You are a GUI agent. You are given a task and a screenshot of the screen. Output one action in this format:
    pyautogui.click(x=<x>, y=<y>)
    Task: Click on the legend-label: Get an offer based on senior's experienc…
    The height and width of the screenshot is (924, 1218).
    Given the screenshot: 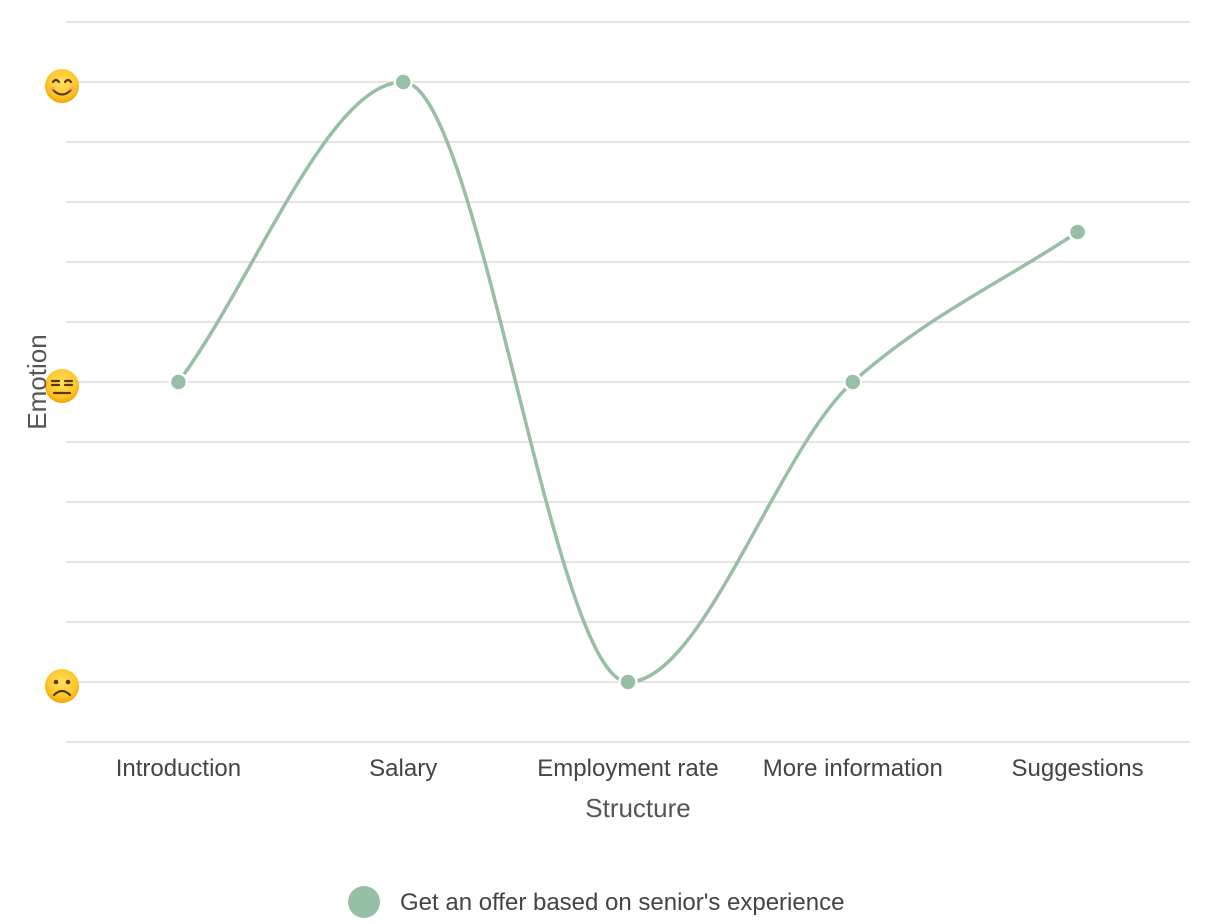 What is the action you would take?
    pyautogui.click(x=622, y=902)
    